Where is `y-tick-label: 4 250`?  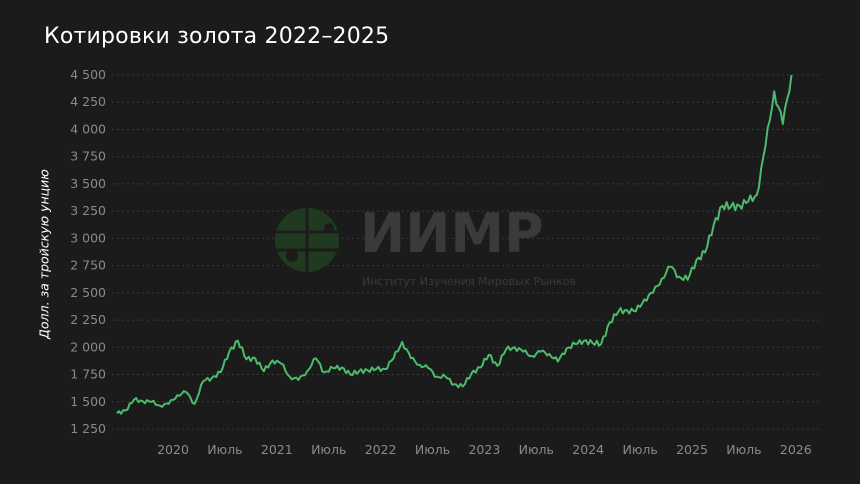 y-tick-label: 4 250 is located at coordinates (88, 101).